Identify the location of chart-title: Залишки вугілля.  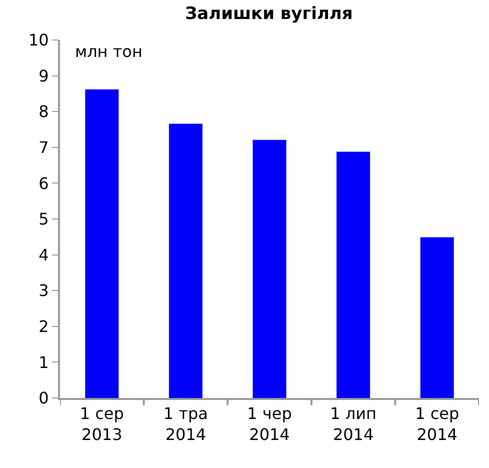
(269, 14).